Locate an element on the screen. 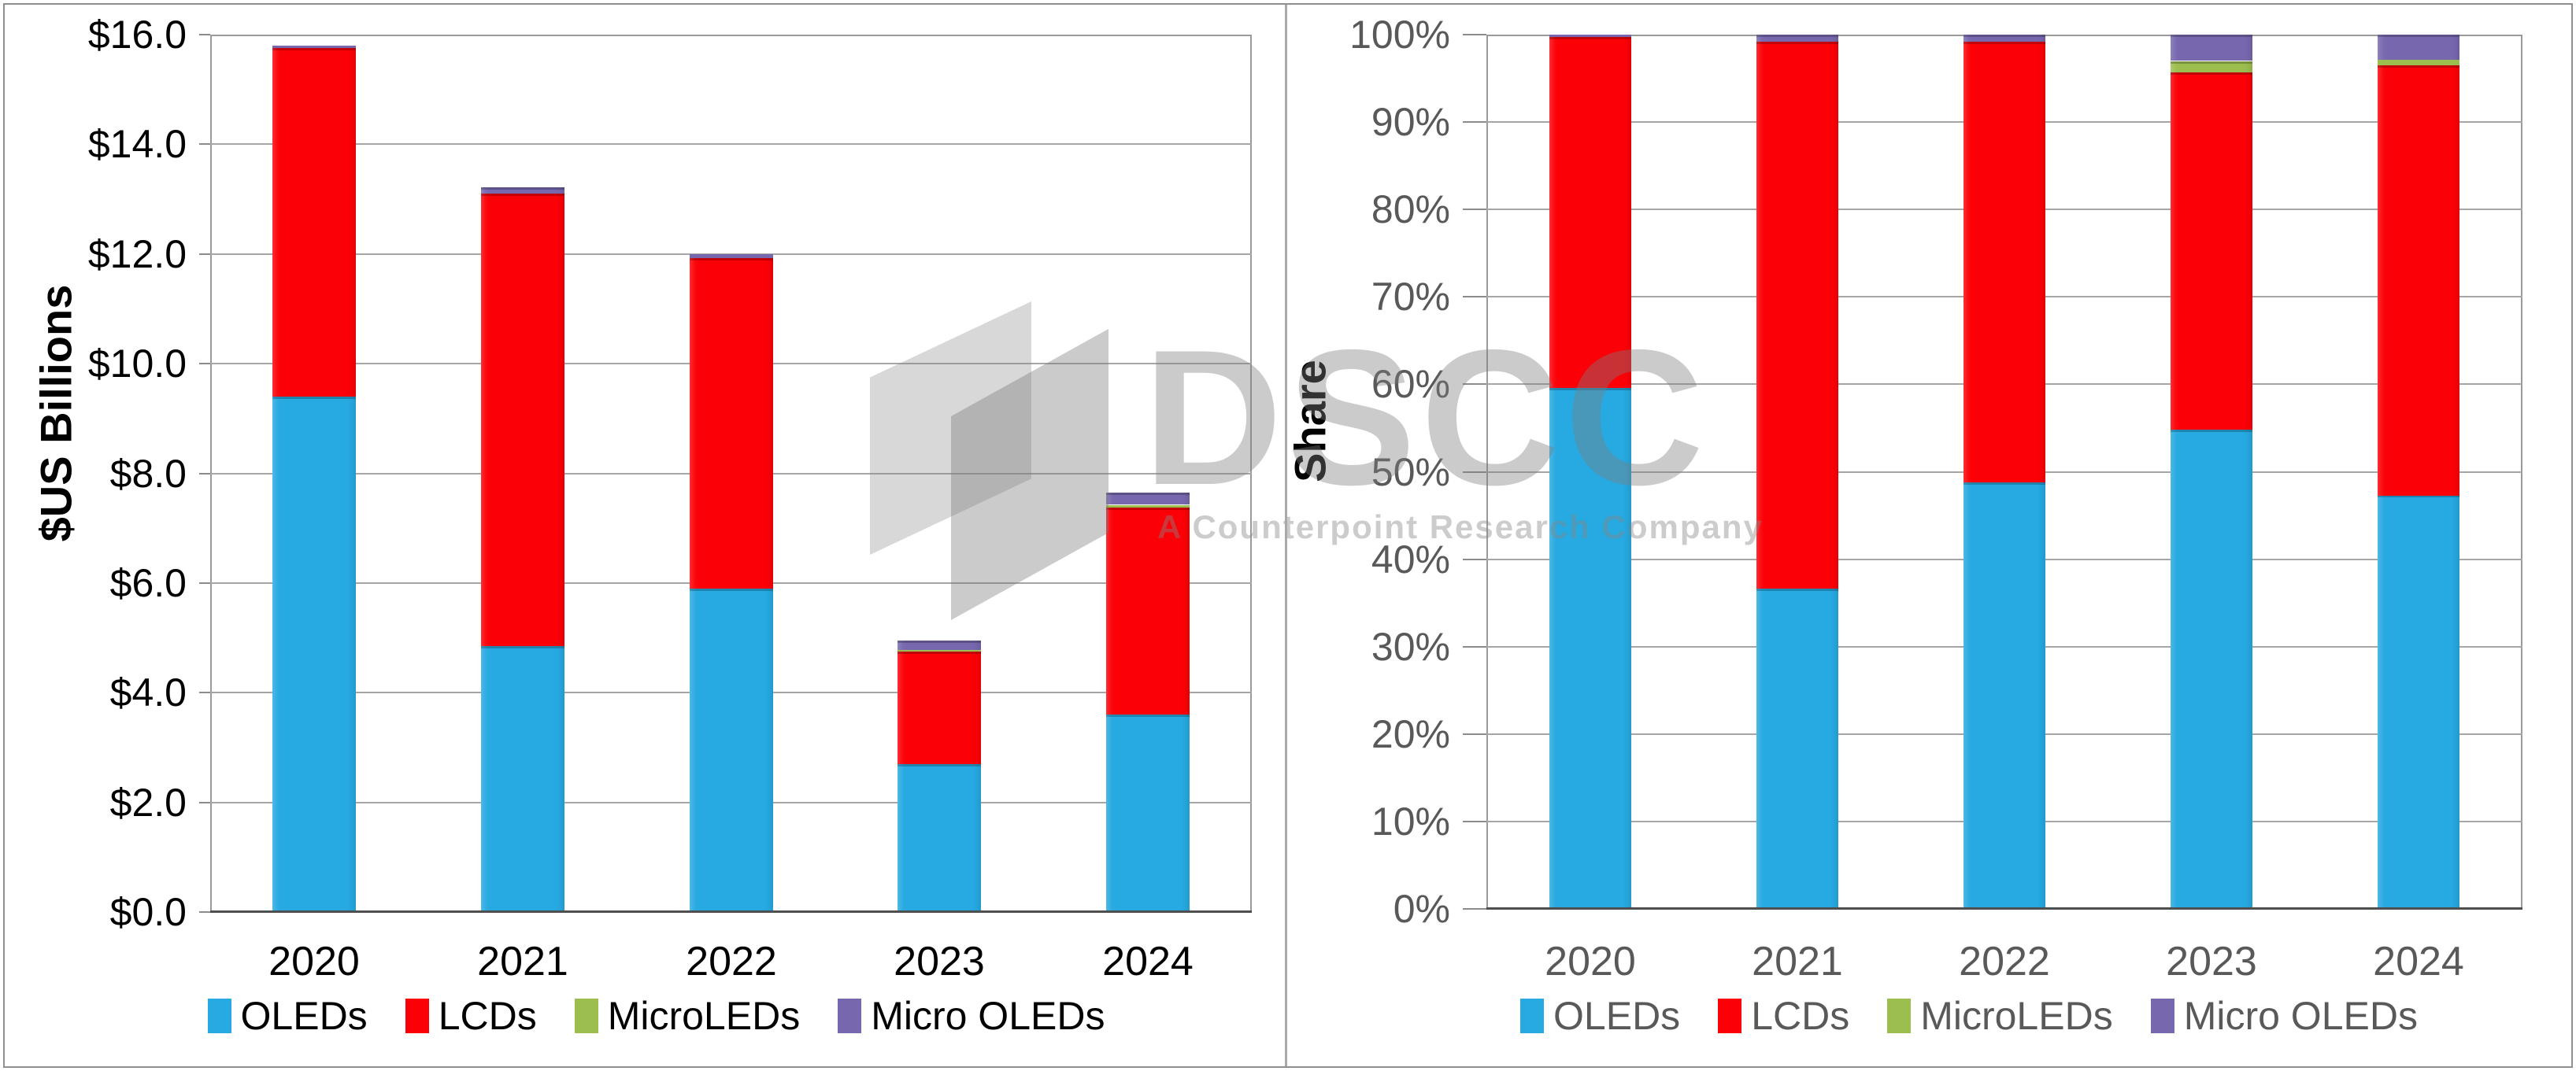  y-axis-tick-label: $4.0 is located at coordinates (148, 692).